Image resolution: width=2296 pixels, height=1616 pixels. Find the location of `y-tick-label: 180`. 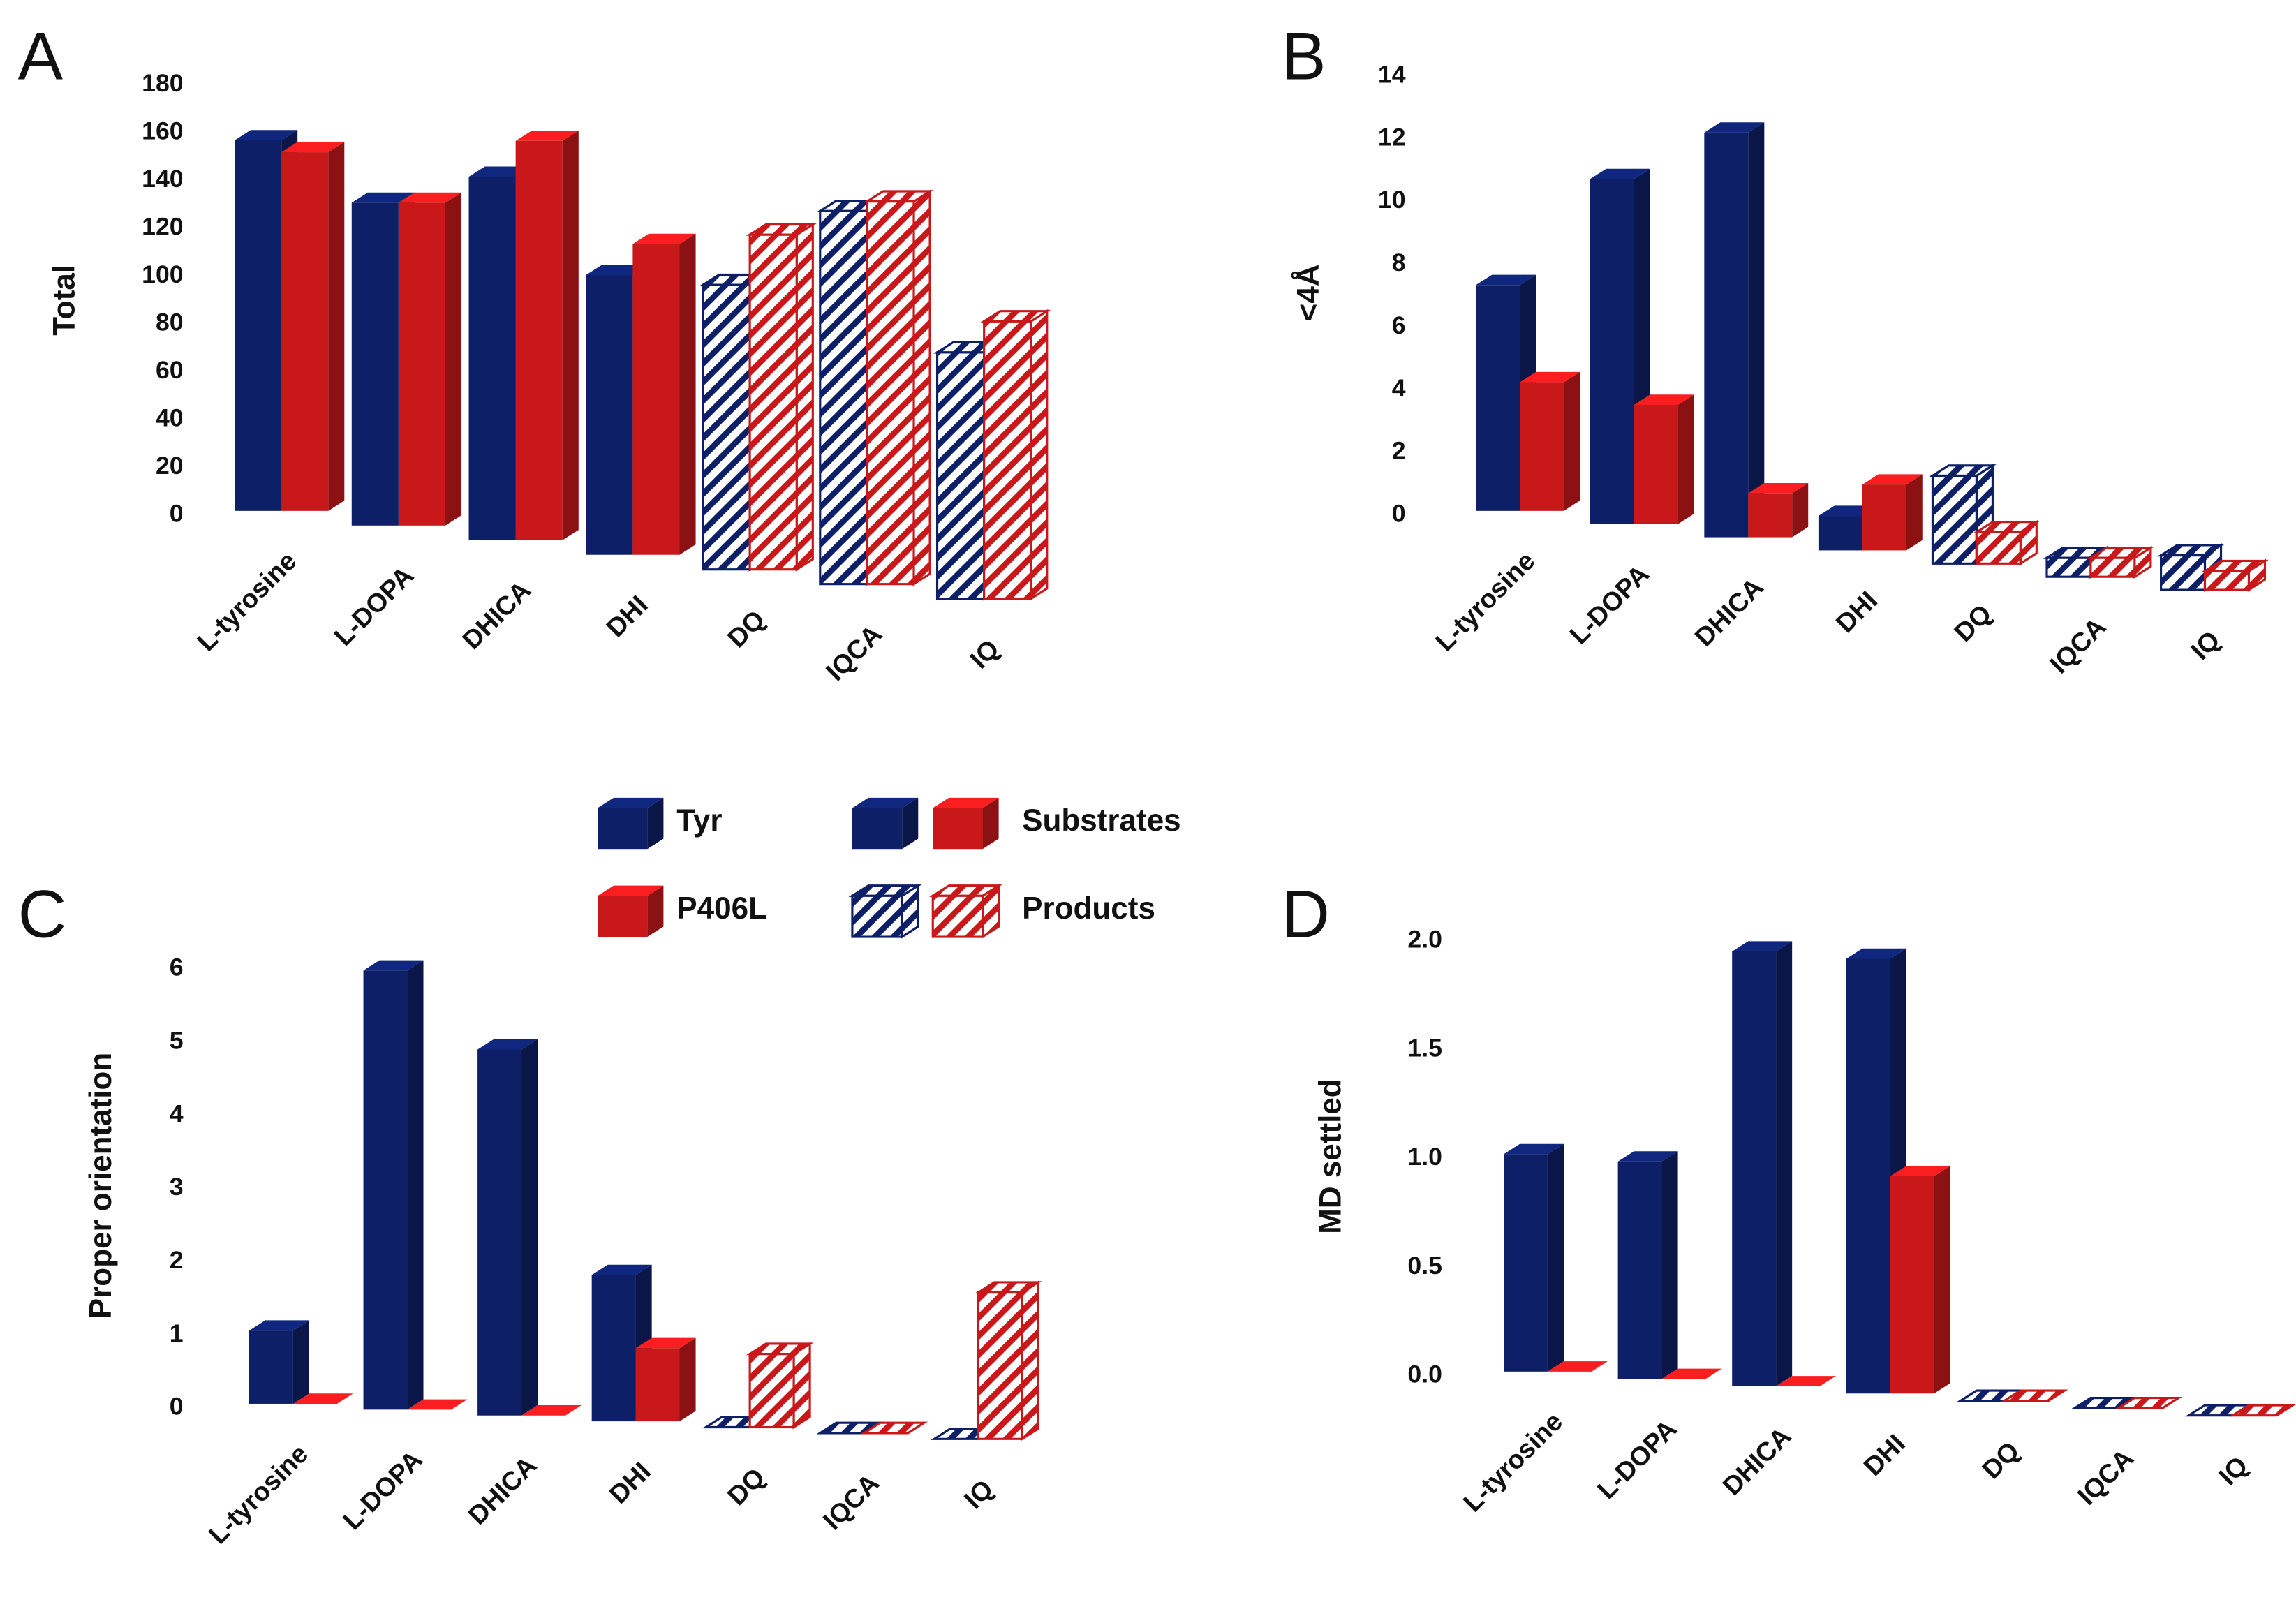

y-tick-label: 180 is located at coordinates (162, 83).